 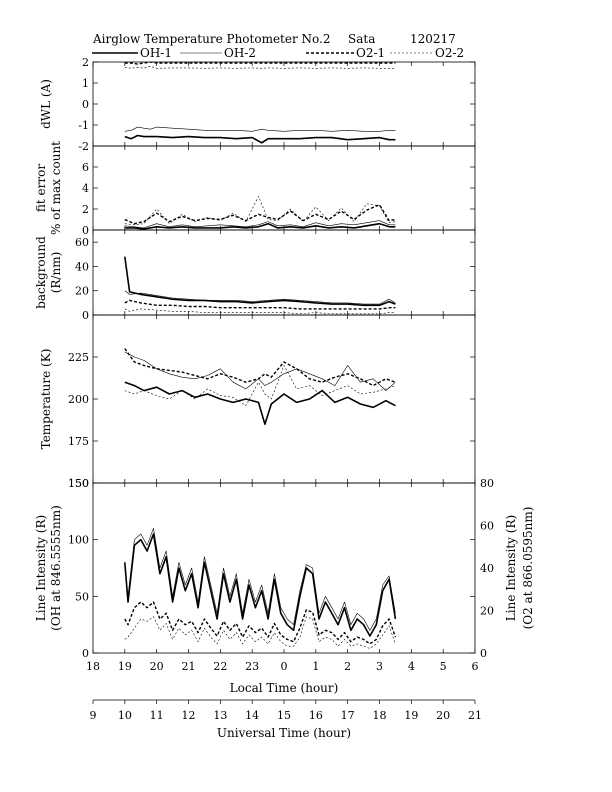 I want to click on x-tick-label-ut: 20, so click(x=443, y=715).